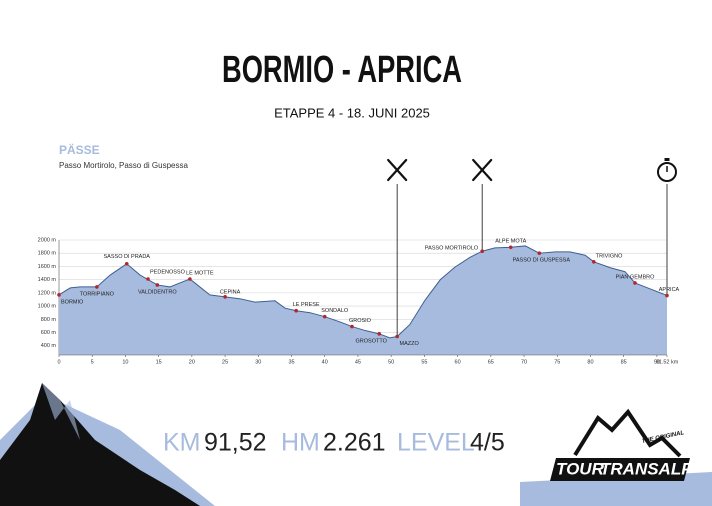 The width and height of the screenshot is (712, 506). Describe the element at coordinates (358, 362) in the screenshot. I see `x-tick-label: 45` at that location.